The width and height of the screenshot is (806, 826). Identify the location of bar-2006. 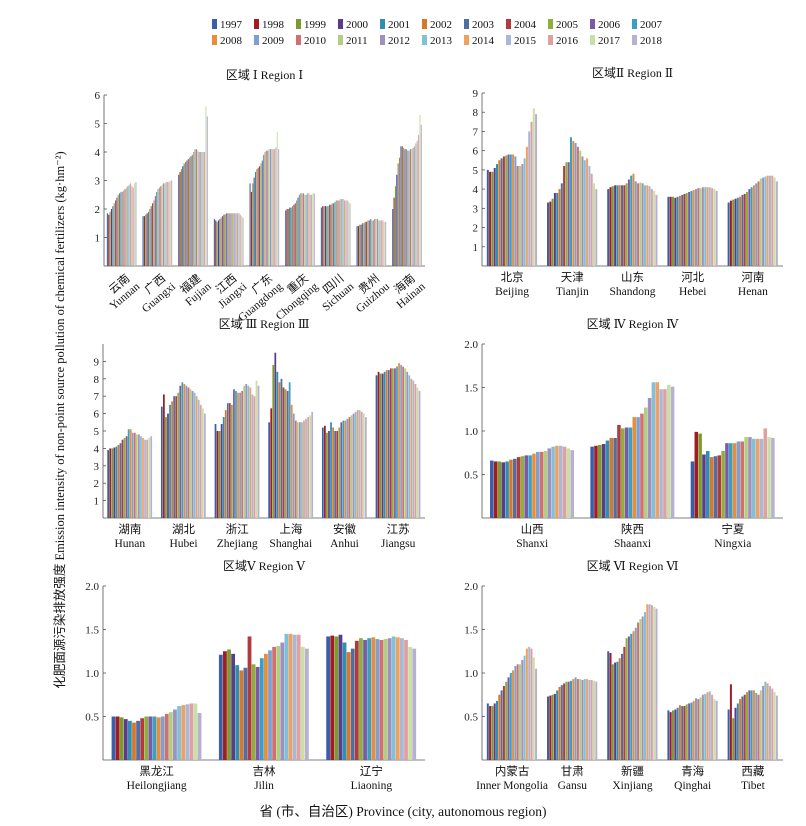
(628, 698).